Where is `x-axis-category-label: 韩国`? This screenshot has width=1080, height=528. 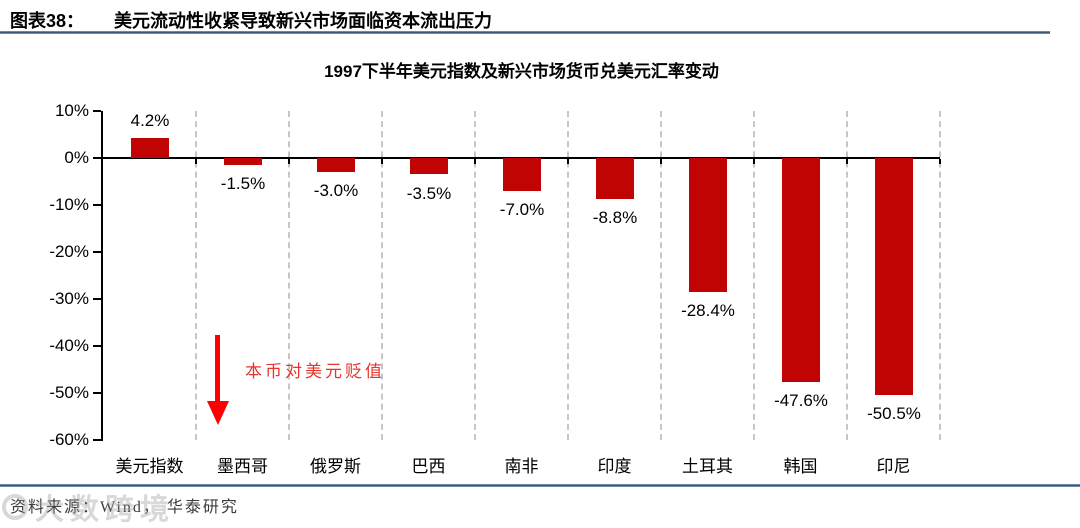
x-axis-category-label: 韩国 is located at coordinates (800, 466).